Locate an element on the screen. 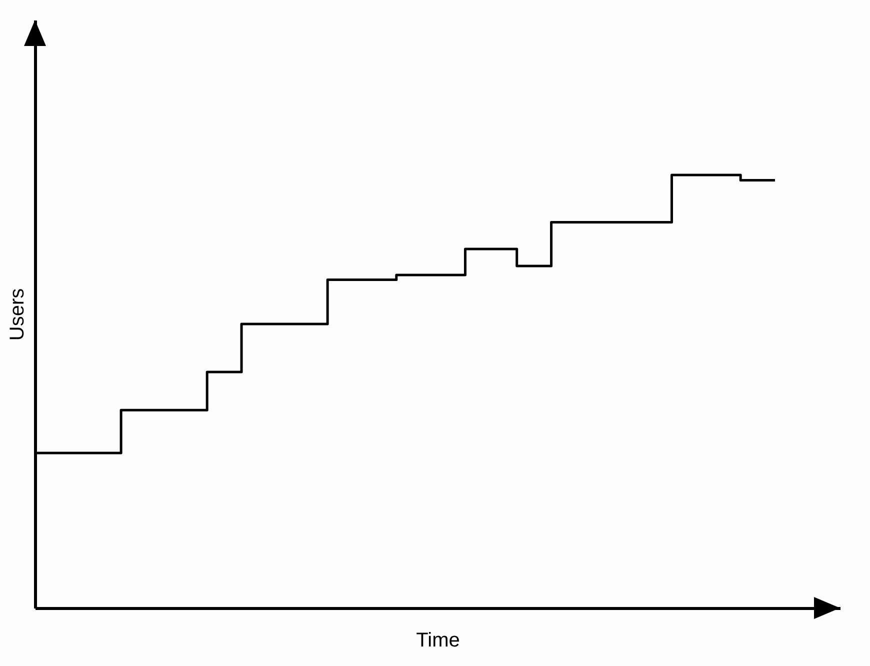  y-axis-title: Users is located at coordinates (17, 314).